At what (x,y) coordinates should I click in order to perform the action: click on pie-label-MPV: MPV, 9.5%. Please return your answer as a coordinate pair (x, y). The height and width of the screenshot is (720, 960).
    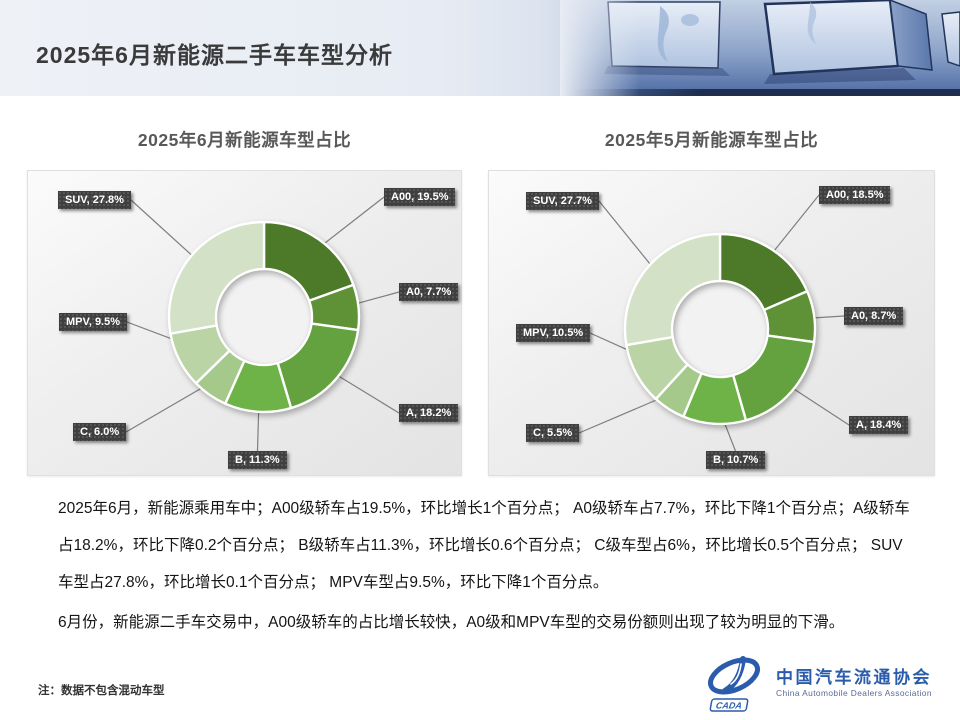
    Looking at the image, I should click on (93, 322).